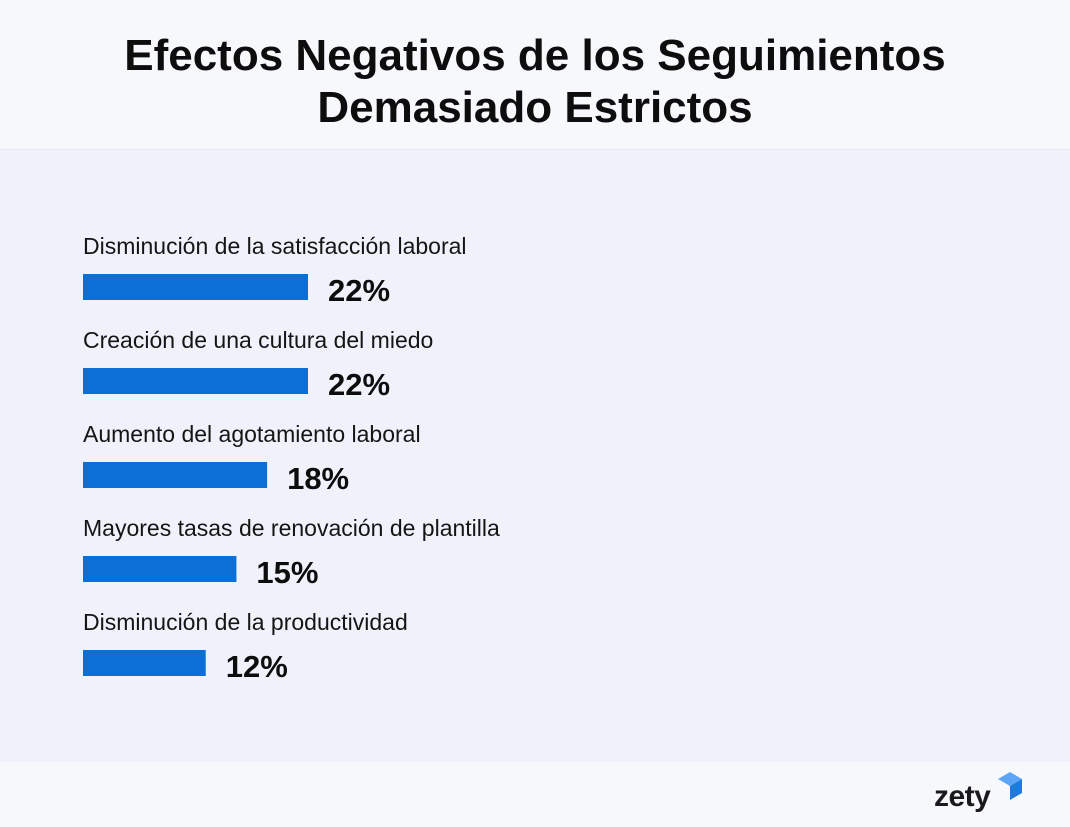 This screenshot has height=827, width=1070. Describe the element at coordinates (291, 528) in the screenshot. I see `category-label: Mayores tasas de renovación de plantilla` at that location.